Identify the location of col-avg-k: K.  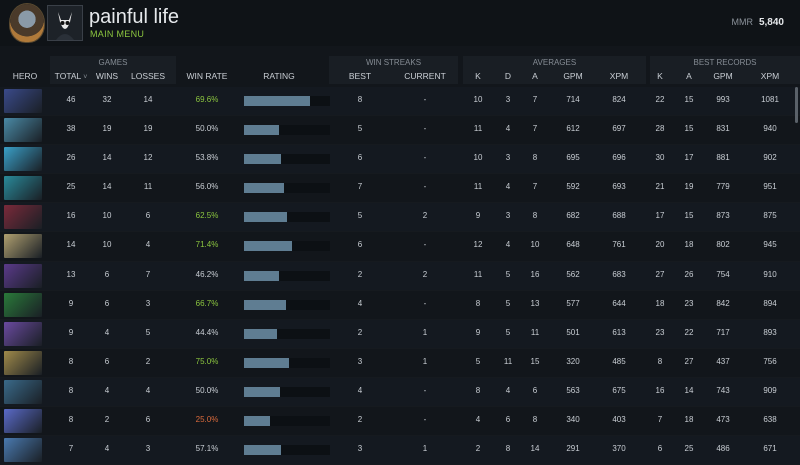
(478, 76).